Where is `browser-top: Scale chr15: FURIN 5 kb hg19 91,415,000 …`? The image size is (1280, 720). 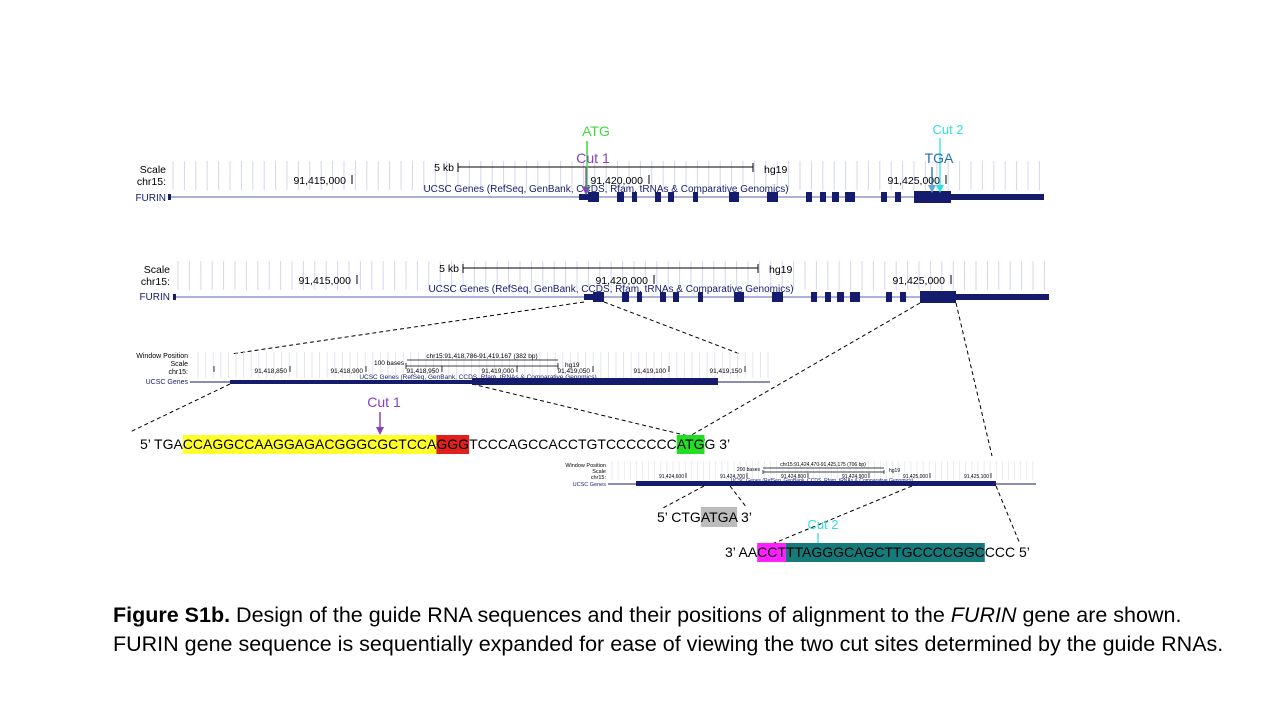
browser-top: Scale chr15: FURIN 5 kb hg19 91,415,000 … is located at coordinates (589, 182).